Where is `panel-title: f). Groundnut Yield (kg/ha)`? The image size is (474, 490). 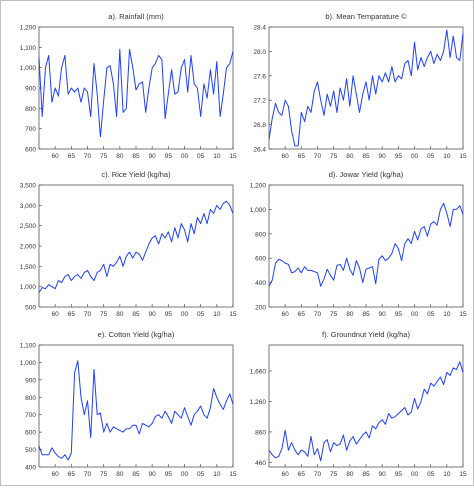 panel-title: f). Groundnut Yield (kg/ha) is located at coordinates (366, 334).